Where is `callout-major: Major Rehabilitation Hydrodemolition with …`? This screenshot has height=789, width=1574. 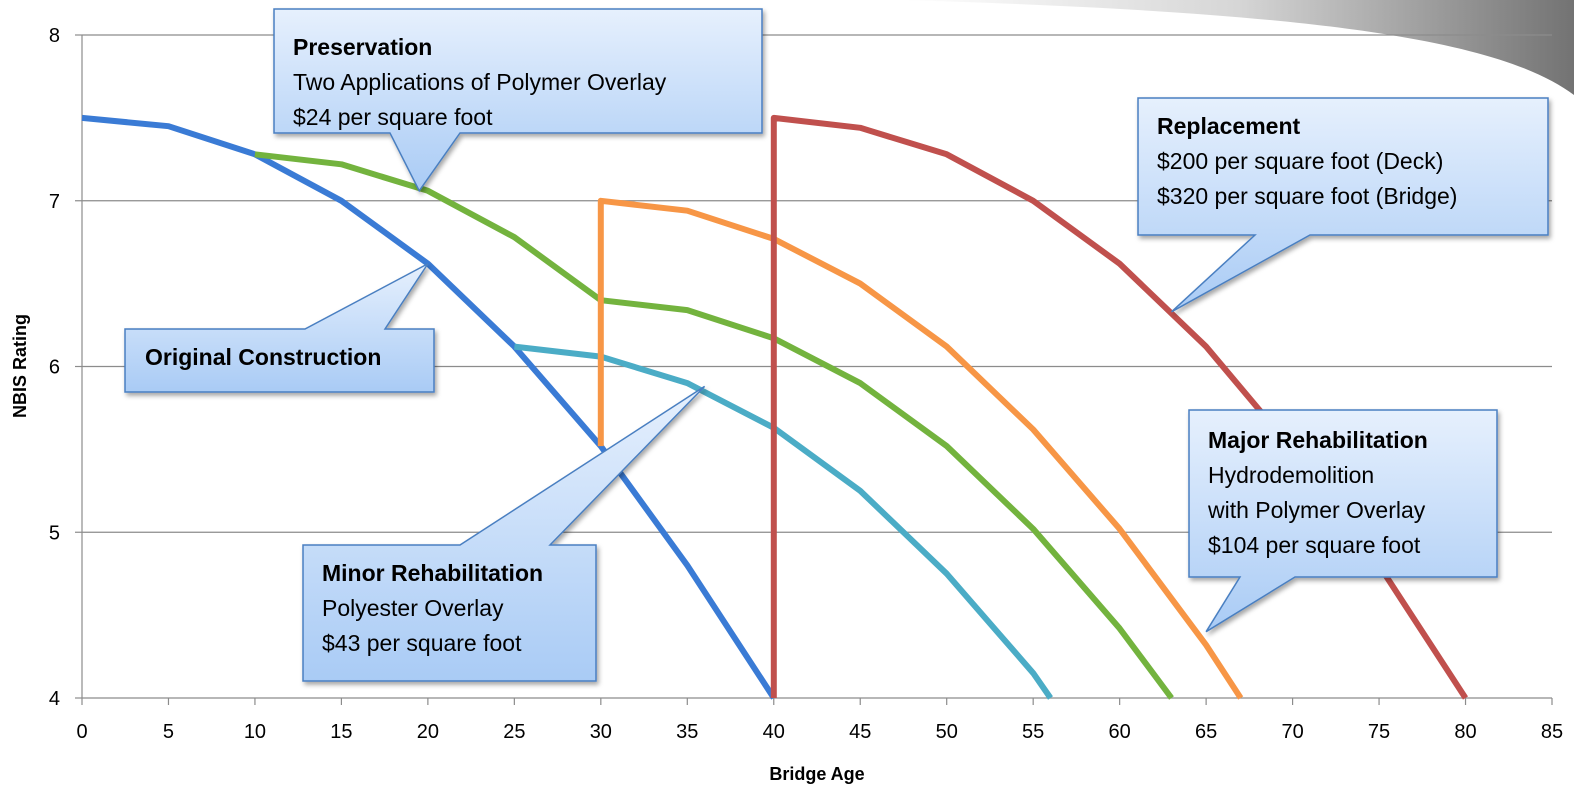 callout-major: Major Rehabilitation Hydrodemolition with … is located at coordinates (1343, 521).